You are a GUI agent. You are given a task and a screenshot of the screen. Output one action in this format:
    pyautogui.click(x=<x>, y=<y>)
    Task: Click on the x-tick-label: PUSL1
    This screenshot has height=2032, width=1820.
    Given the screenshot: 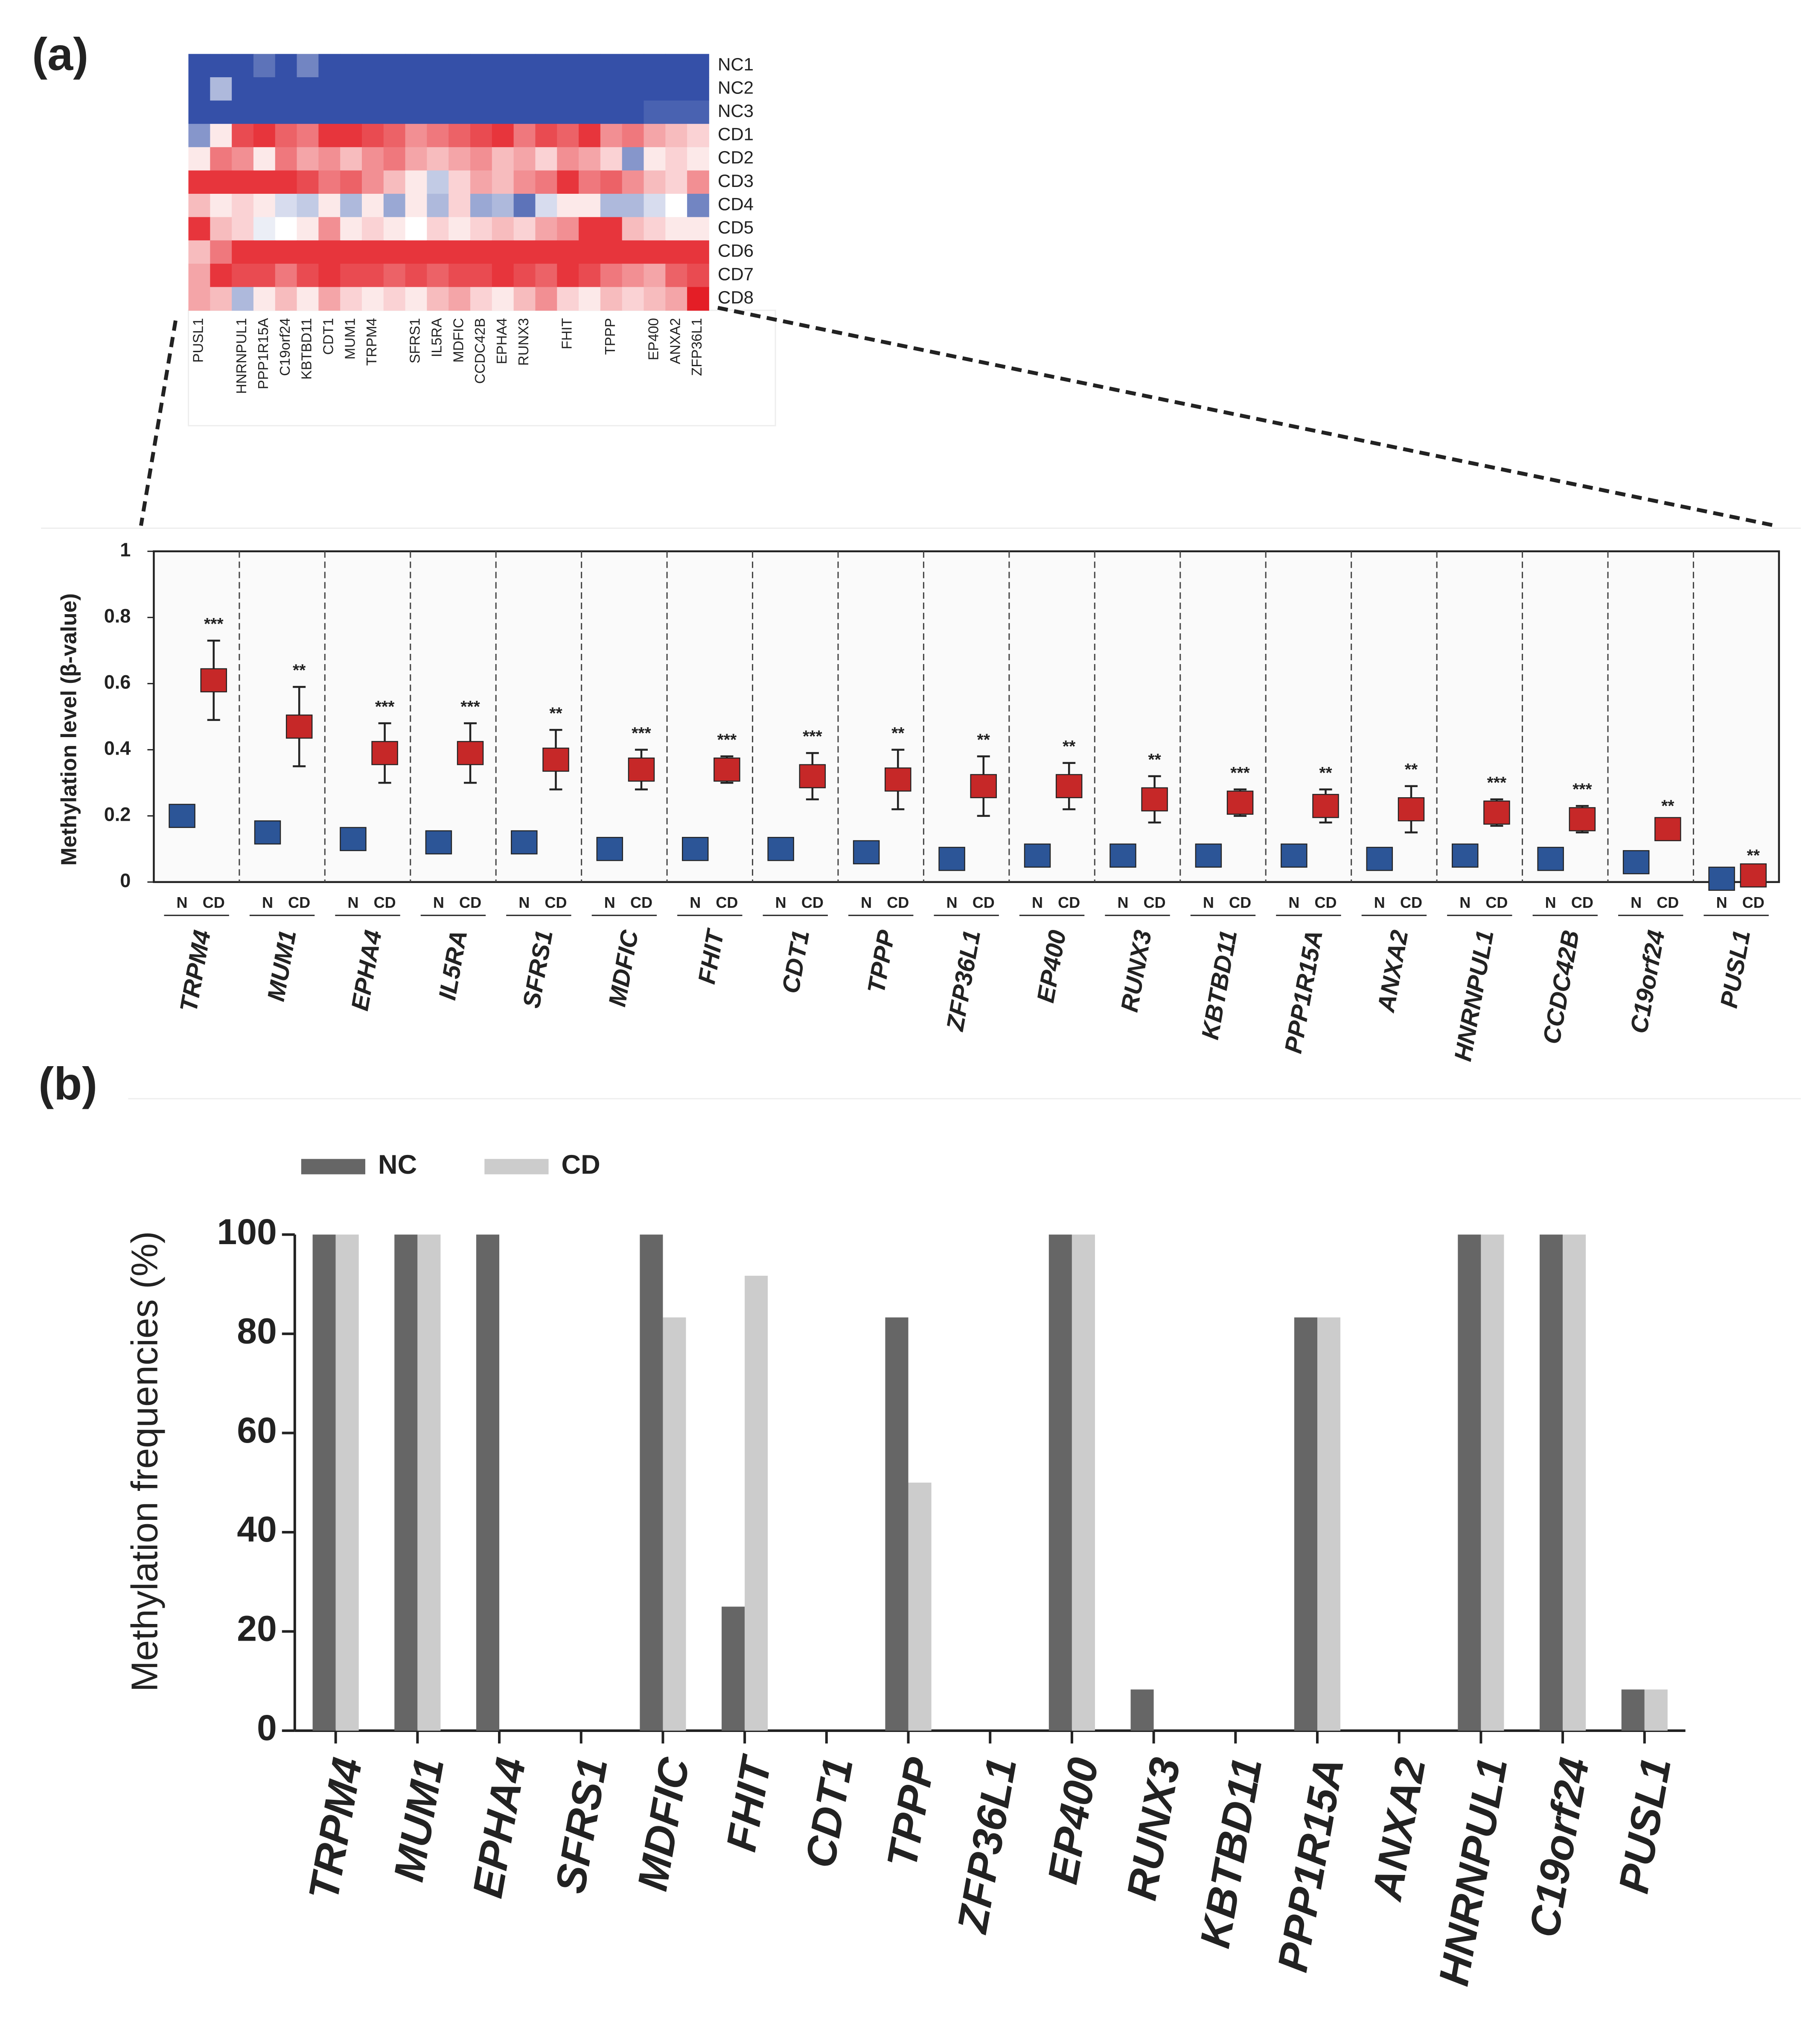 What is the action you would take?
    pyautogui.click(x=1645, y=1826)
    